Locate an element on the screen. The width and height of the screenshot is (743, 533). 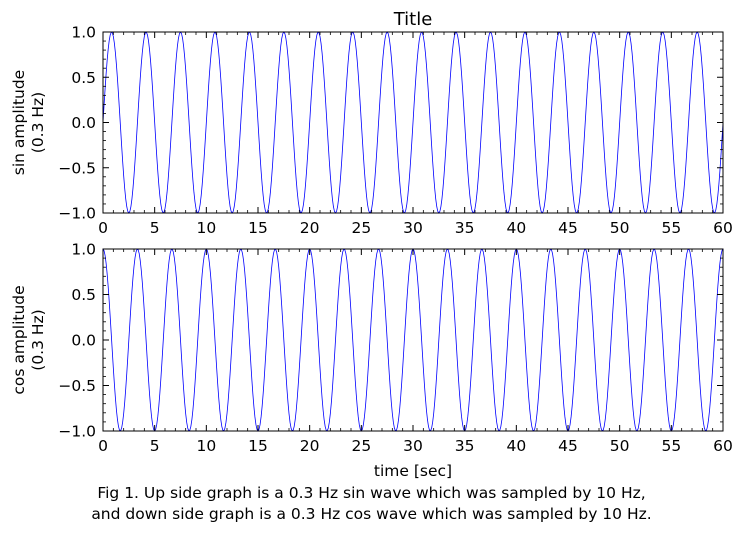
chart-title: Title is located at coordinates (413, 19).